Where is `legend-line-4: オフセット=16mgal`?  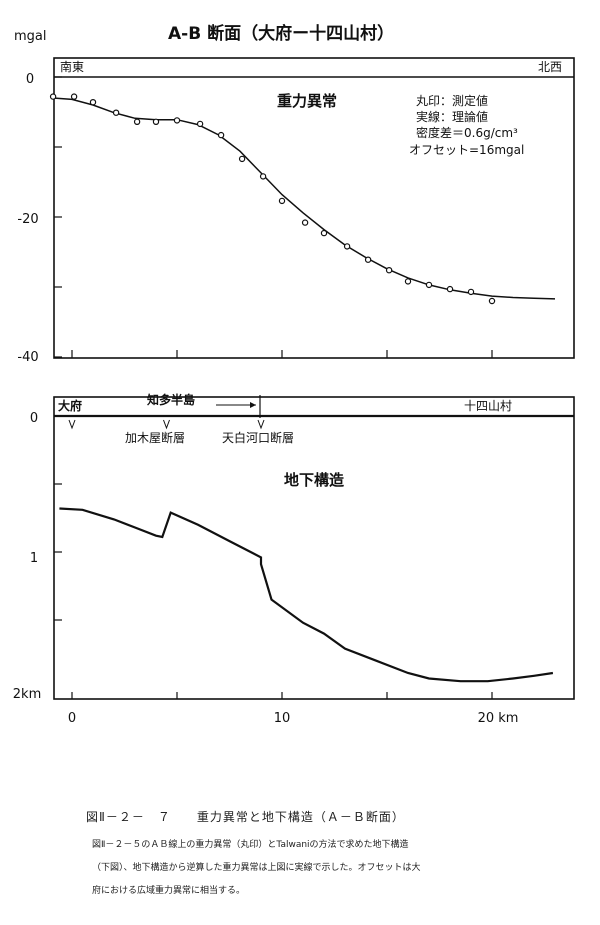
legend-line-4: オフセット=16mgal is located at coordinates (466, 150).